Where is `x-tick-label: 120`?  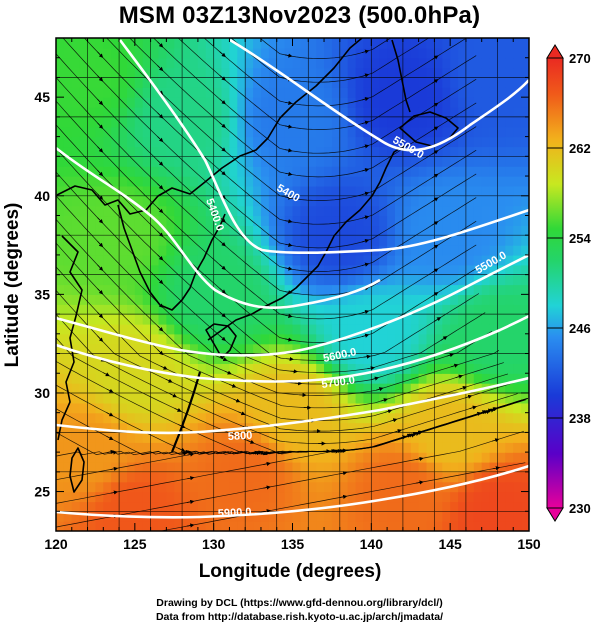
x-tick-label: 120 is located at coordinates (56, 544).